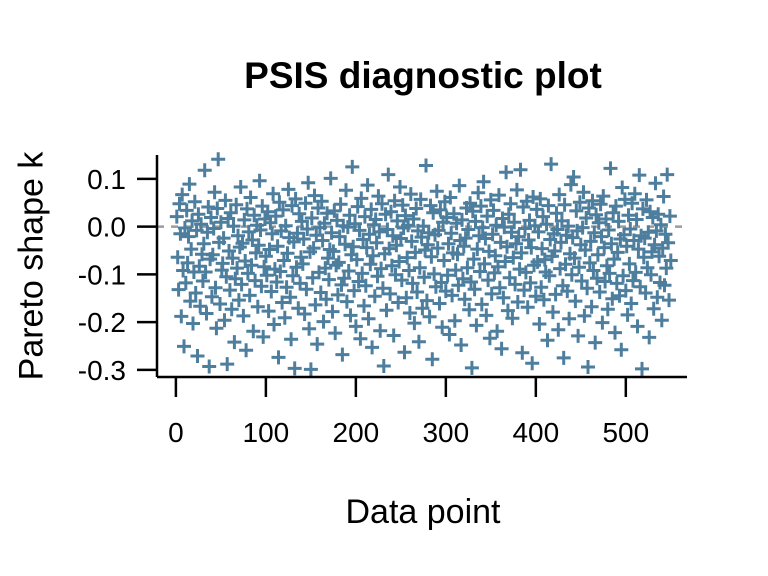 The height and width of the screenshot is (576, 768). What do you see at coordinates (102, 274) in the screenshot?
I see `y-tick-label: -0.1` at bounding box center [102, 274].